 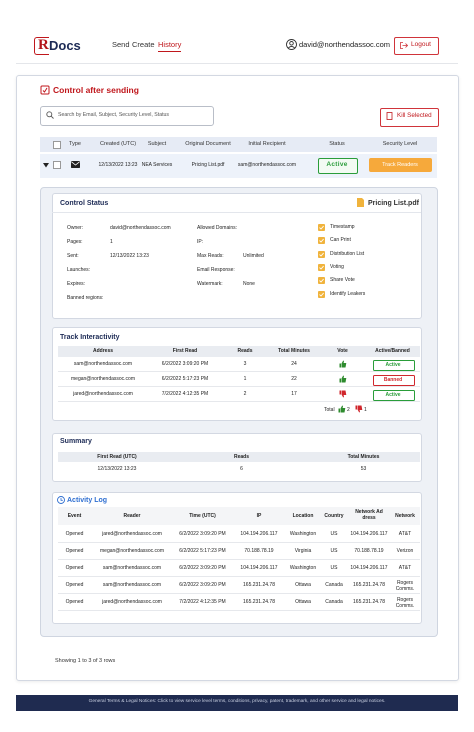 What do you see at coordinates (405, 586) in the screenshot?
I see `cell: Rogers Comms.` at bounding box center [405, 586].